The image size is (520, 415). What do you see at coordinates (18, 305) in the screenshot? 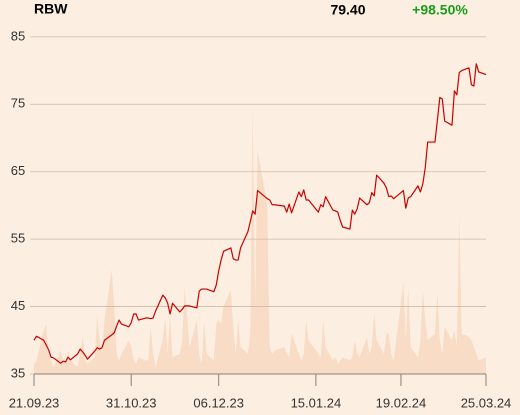
I see `y-tick-label: 45` at bounding box center [18, 305].